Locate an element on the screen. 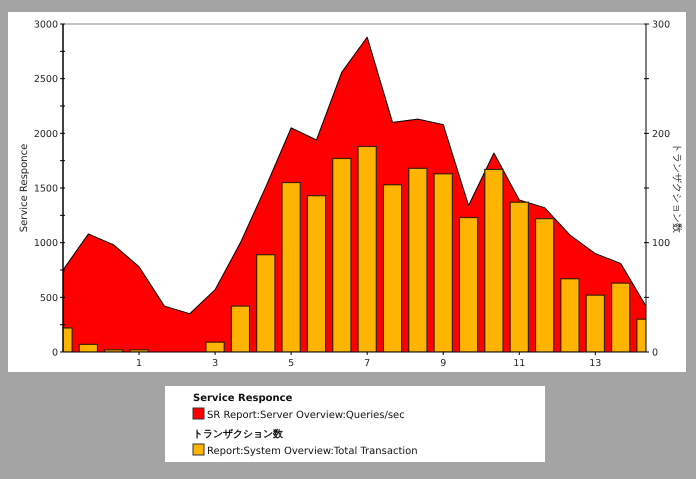 This screenshot has width=696, height=479. legend-label: Report:System Overview:Total Transaction is located at coordinates (312, 451).